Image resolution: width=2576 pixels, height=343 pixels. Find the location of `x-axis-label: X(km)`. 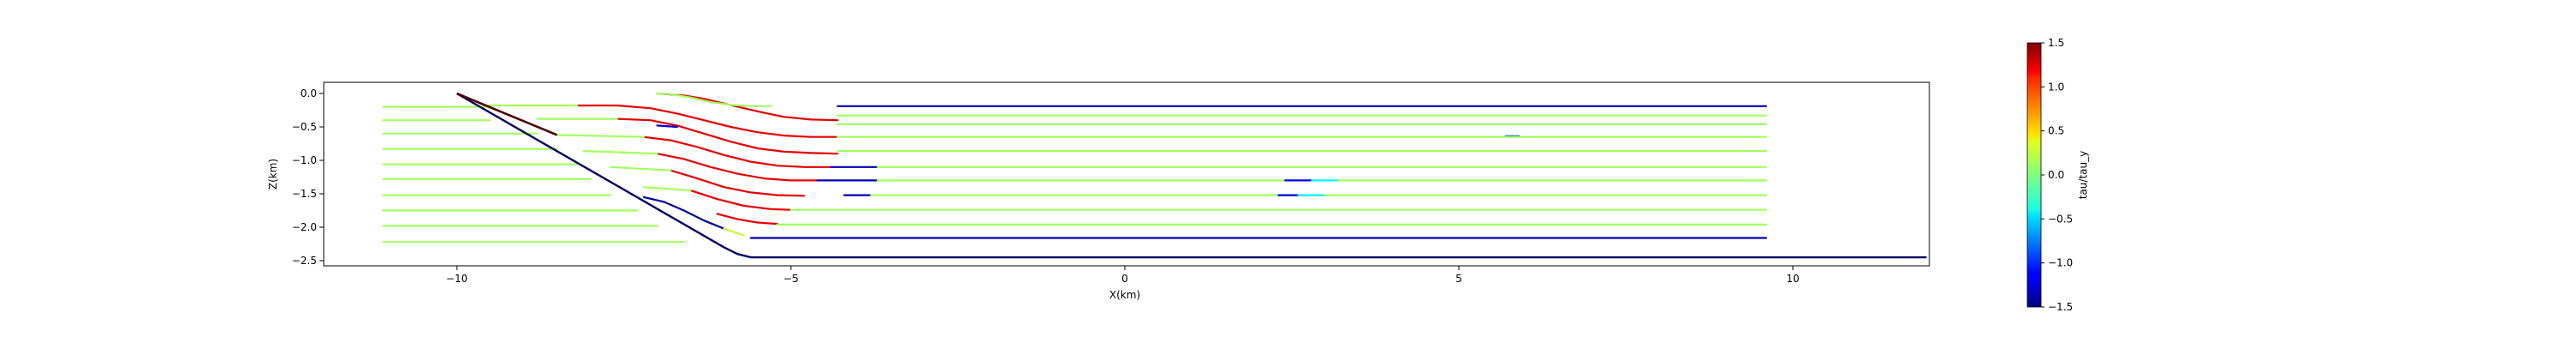

x-axis-label: X(km) is located at coordinates (1124, 295).